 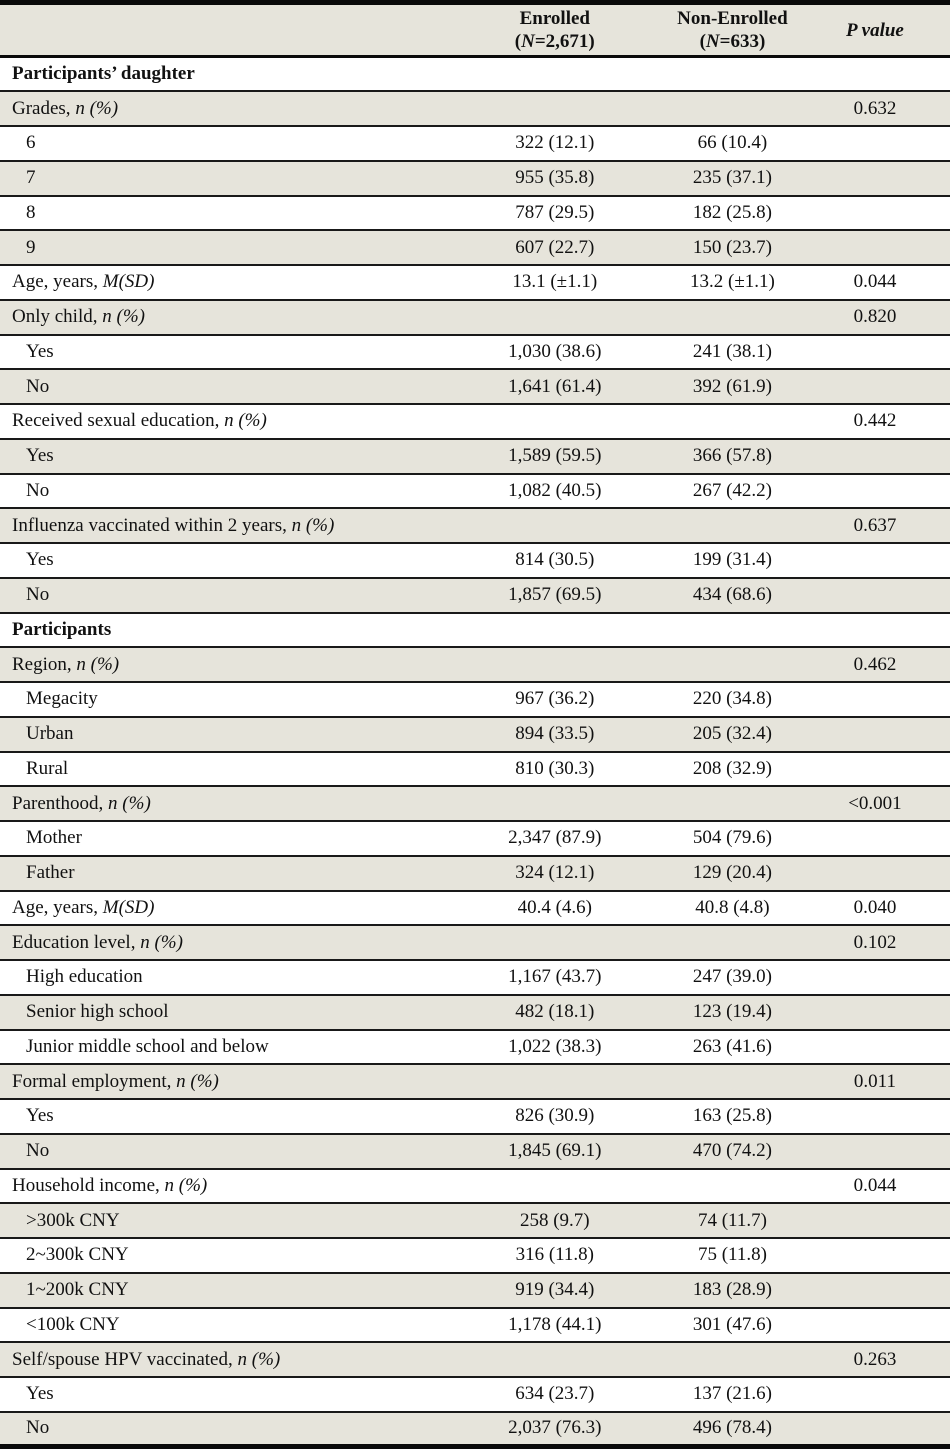 I want to click on row-label-text: <100k CNY, so click(x=73, y=1324).